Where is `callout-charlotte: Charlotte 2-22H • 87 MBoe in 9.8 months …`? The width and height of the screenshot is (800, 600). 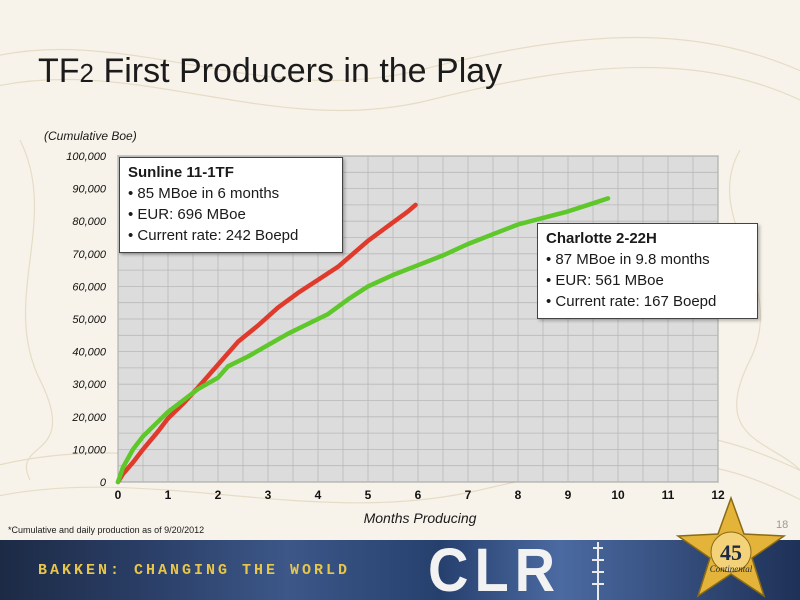 callout-charlotte: Charlotte 2-22H • 87 MBoe in 9.8 months … is located at coordinates (647, 271).